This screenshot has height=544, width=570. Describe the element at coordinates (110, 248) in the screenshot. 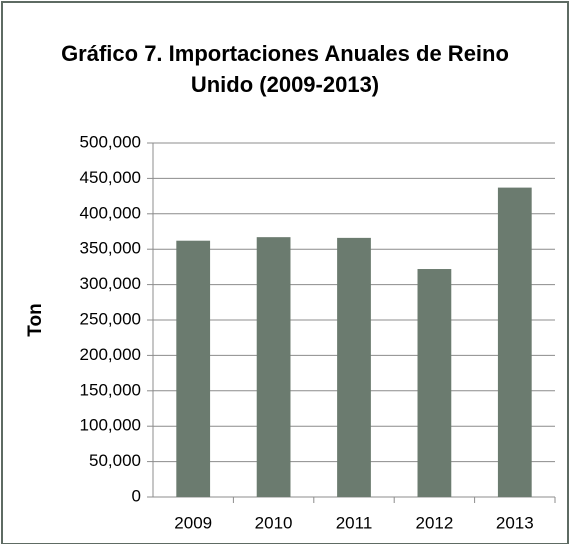

I see `y-tick-label: 350,000` at that location.